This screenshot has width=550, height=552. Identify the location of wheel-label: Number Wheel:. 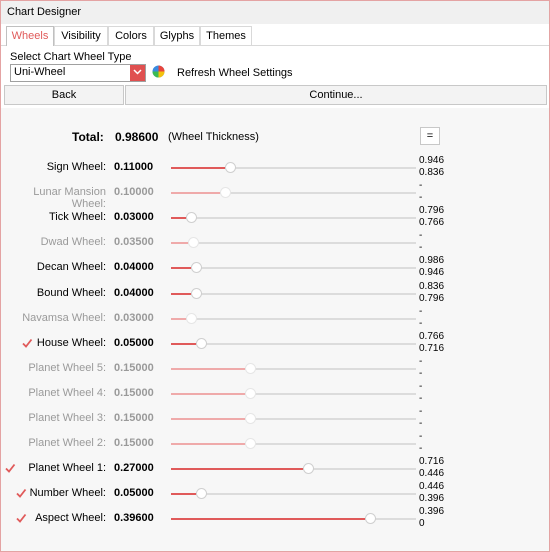
(67, 493).